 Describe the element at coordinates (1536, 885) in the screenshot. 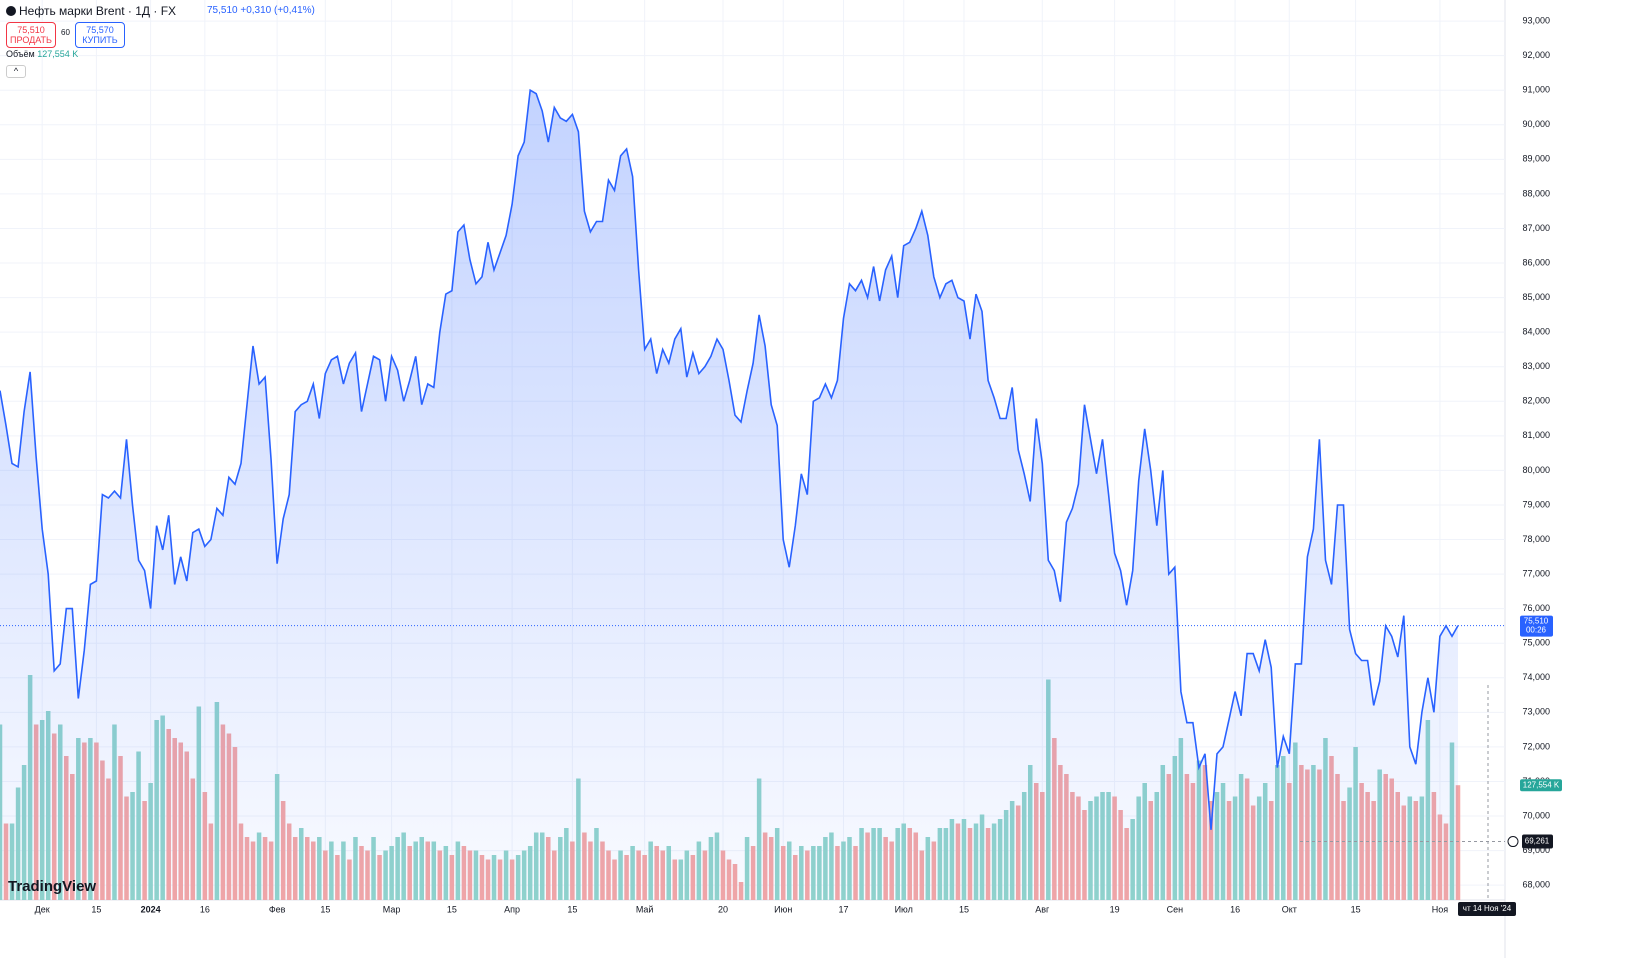

I see `y-tick-label: 68,000` at that location.